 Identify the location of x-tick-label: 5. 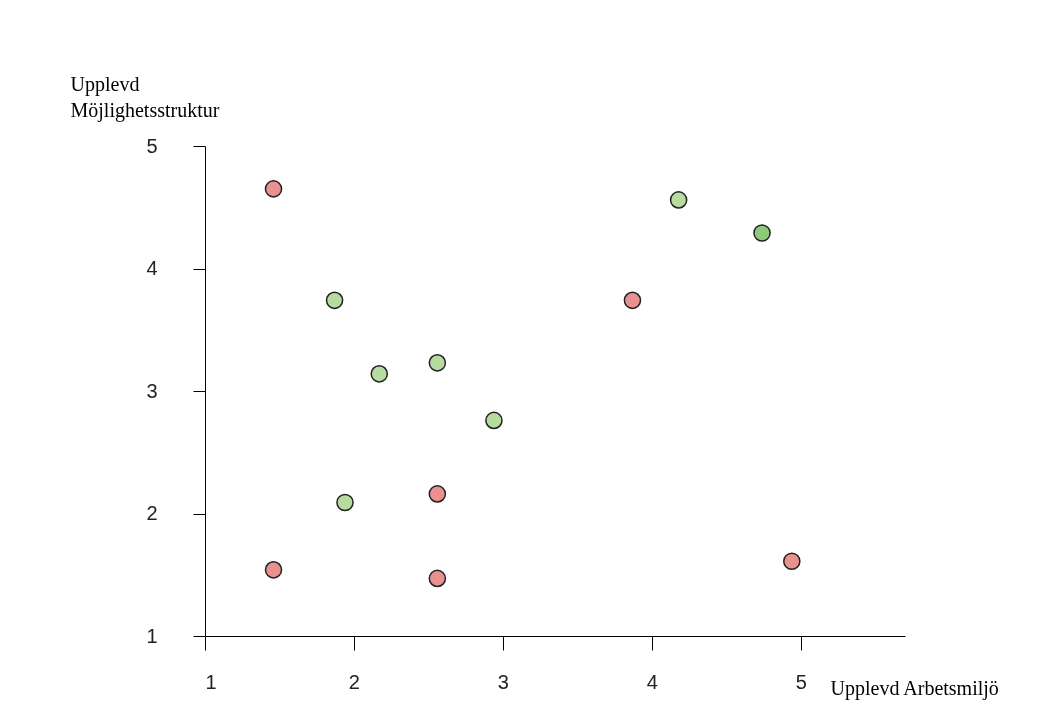
(801, 681).